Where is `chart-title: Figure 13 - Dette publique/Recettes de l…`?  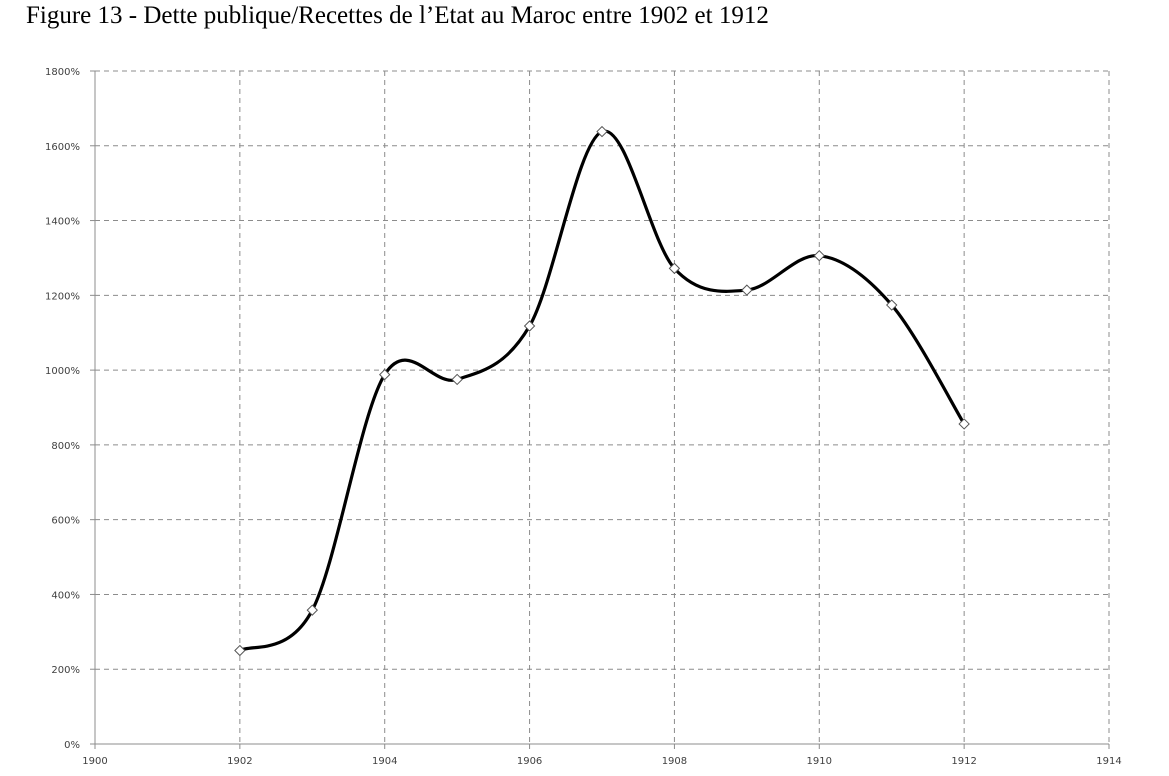 chart-title: Figure 13 - Dette publique/Recettes de l… is located at coordinates (397, 15).